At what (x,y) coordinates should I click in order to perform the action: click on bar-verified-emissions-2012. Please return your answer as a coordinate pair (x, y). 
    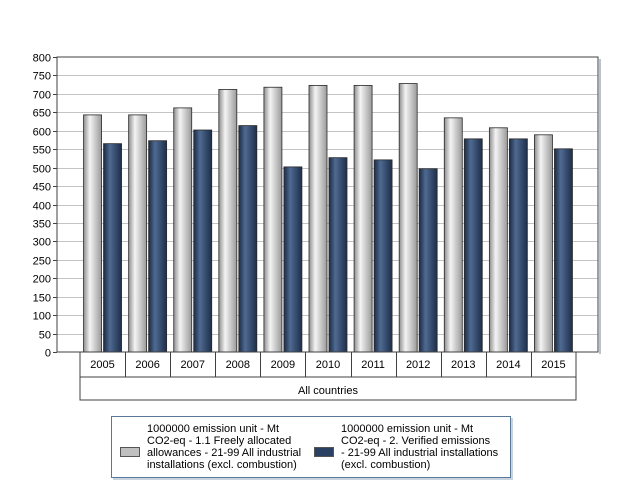
    Looking at the image, I should click on (428, 260).